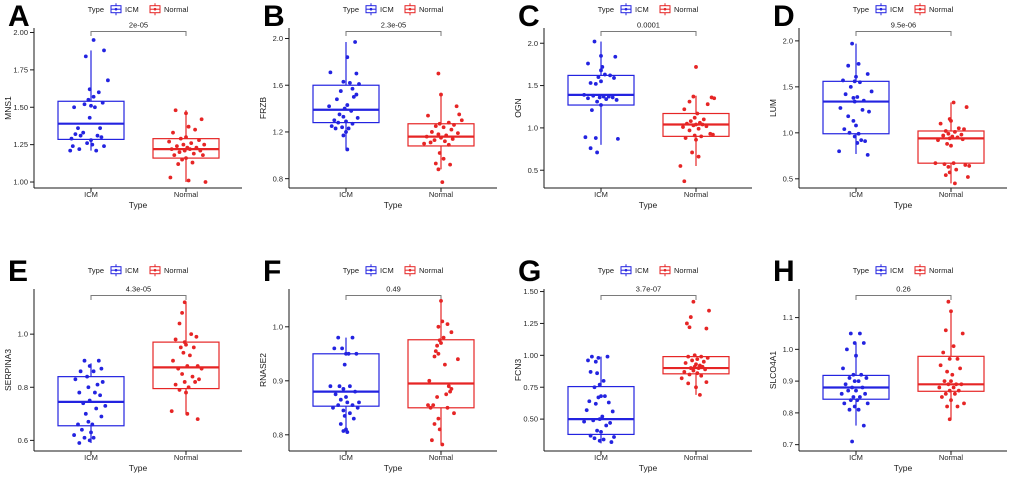 The width and height of the screenshot is (1020, 483). Describe the element at coordinates (263, 370) in the screenshot. I see `y-axis-title: RNASE2` at that location.